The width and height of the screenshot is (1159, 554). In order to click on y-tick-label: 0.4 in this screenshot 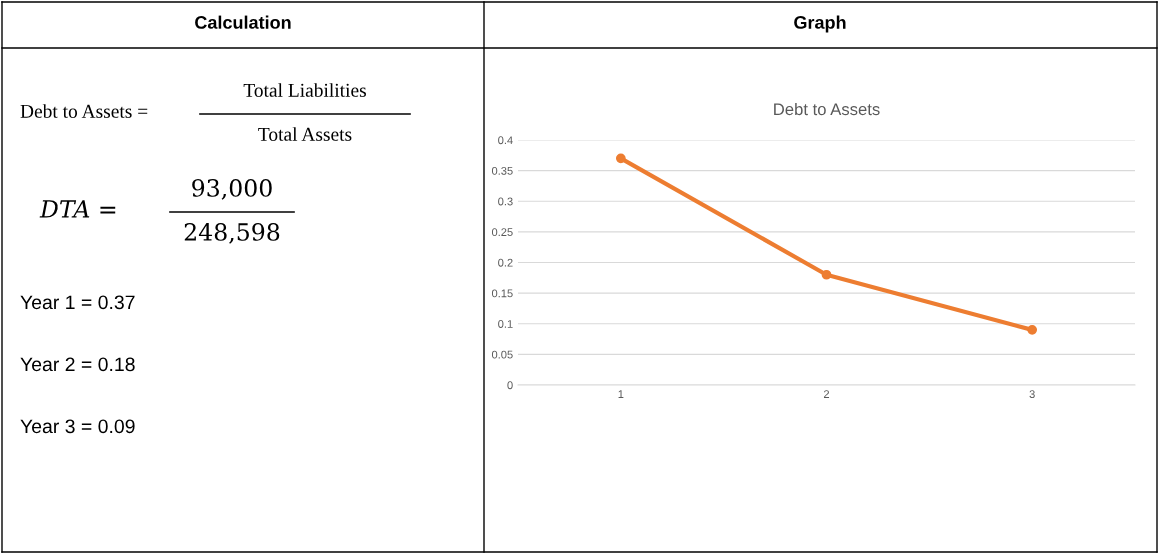, I will do `click(505, 140)`.